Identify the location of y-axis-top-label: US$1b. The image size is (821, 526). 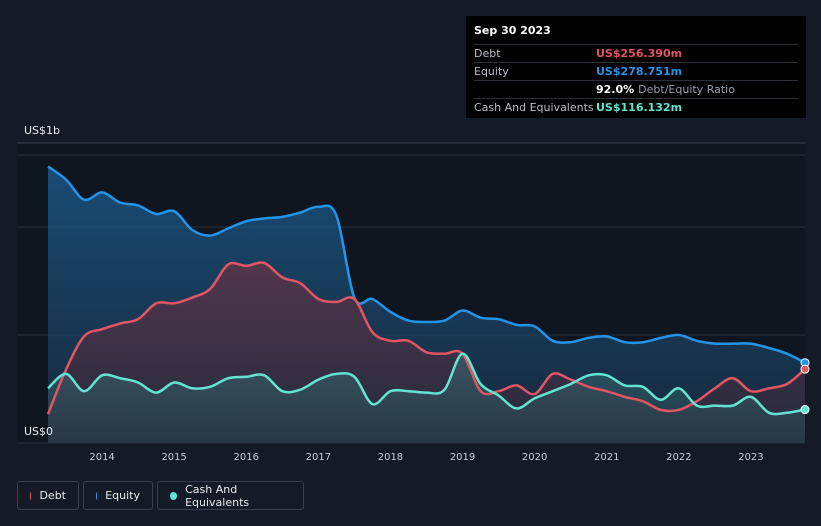
(42, 130).